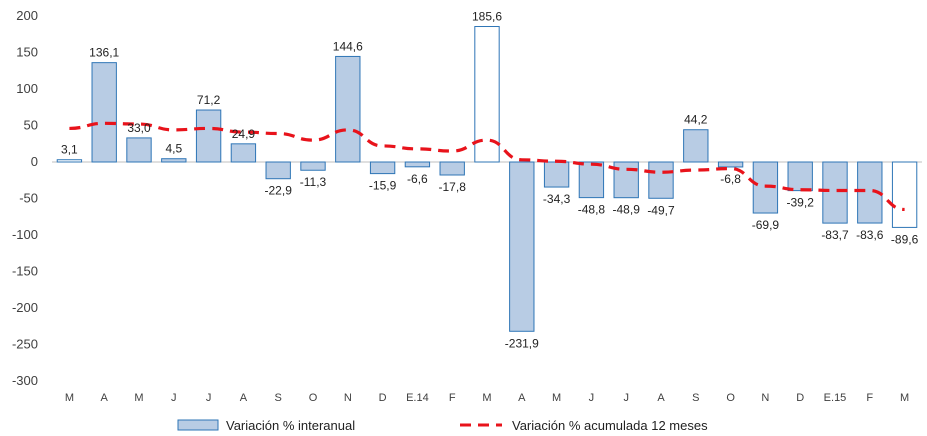 The width and height of the screenshot is (927, 436). Describe the element at coordinates (835, 235) in the screenshot. I see `data-label: -83,7` at that location.